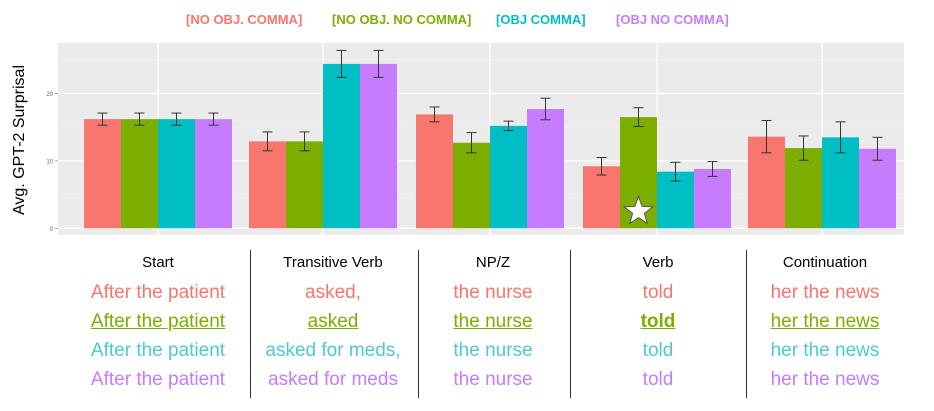 This screenshot has width=934, height=411. I want to click on y-axis-label: Avg. GPT-2 Surprisal, so click(19, 140).